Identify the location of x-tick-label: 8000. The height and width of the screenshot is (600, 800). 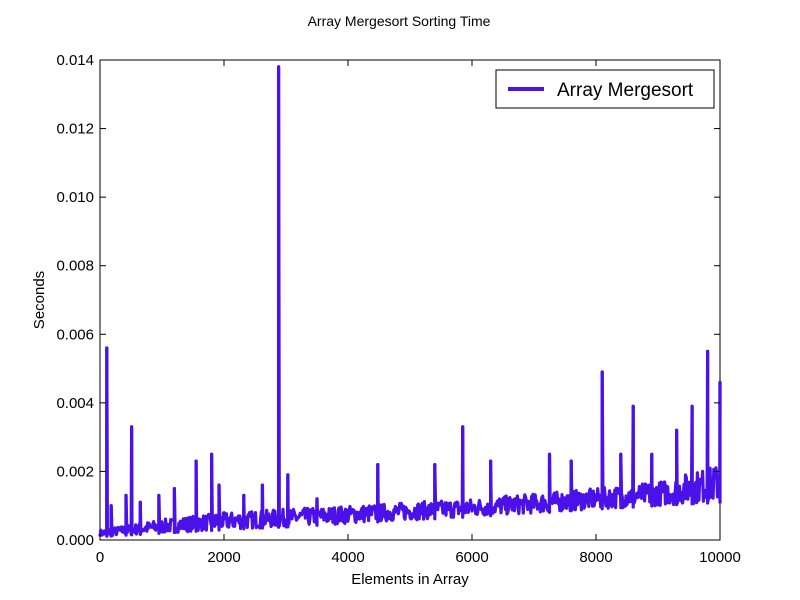
(595, 557).